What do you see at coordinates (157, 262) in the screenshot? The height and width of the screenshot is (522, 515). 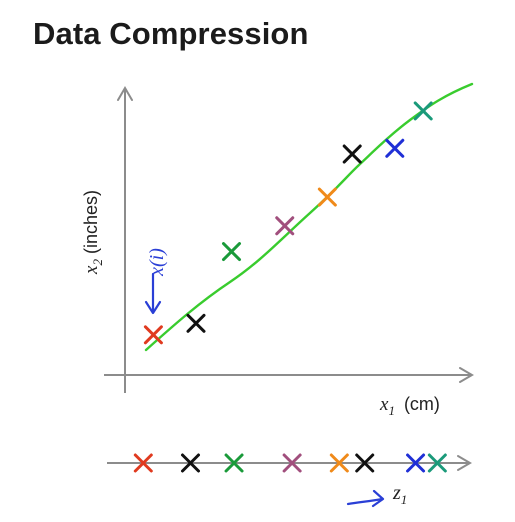 I see `annotation-text: x(i)` at bounding box center [157, 262].